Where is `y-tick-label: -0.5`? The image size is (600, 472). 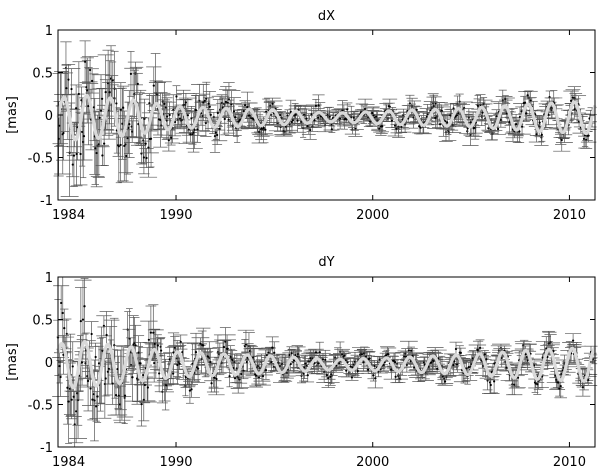 y-tick-label: -0.5 is located at coordinates (40, 406).